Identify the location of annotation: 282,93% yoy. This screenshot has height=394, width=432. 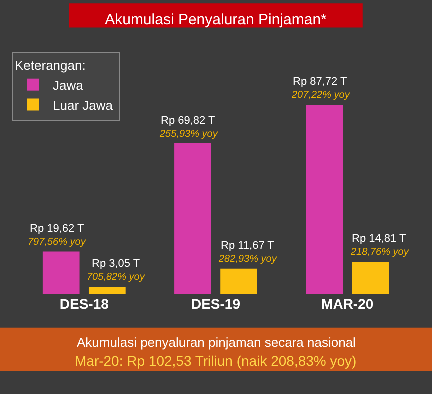
(248, 259).